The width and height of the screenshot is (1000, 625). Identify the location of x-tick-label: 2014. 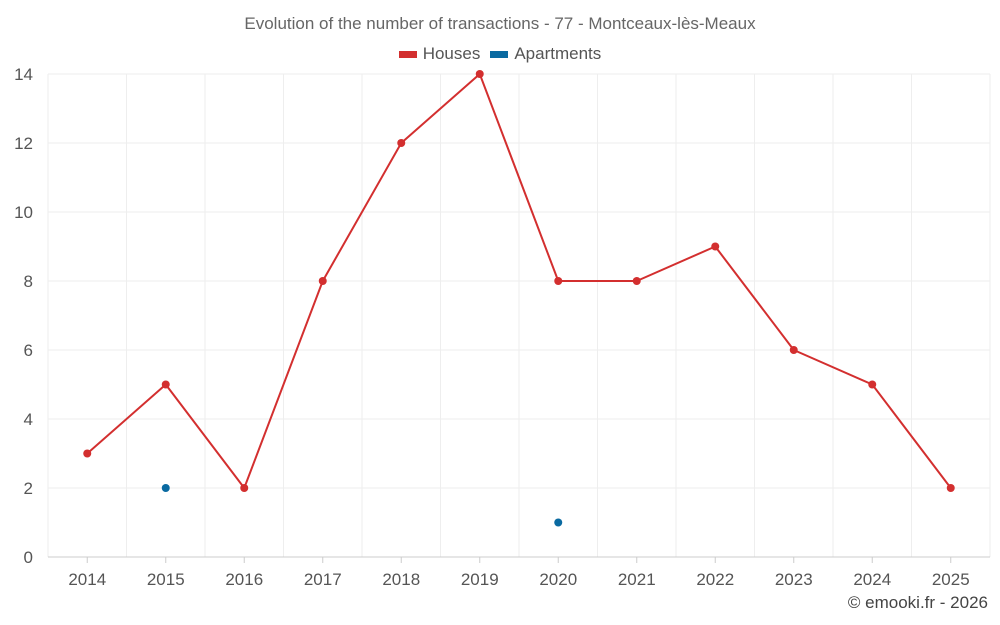
(87, 579).